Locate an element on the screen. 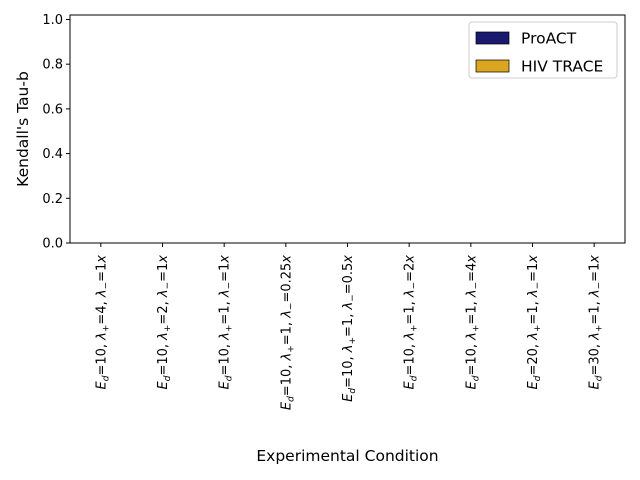  x-tick-label: Ed=10, λ+=1, λ−=2x is located at coordinates (411, 322).